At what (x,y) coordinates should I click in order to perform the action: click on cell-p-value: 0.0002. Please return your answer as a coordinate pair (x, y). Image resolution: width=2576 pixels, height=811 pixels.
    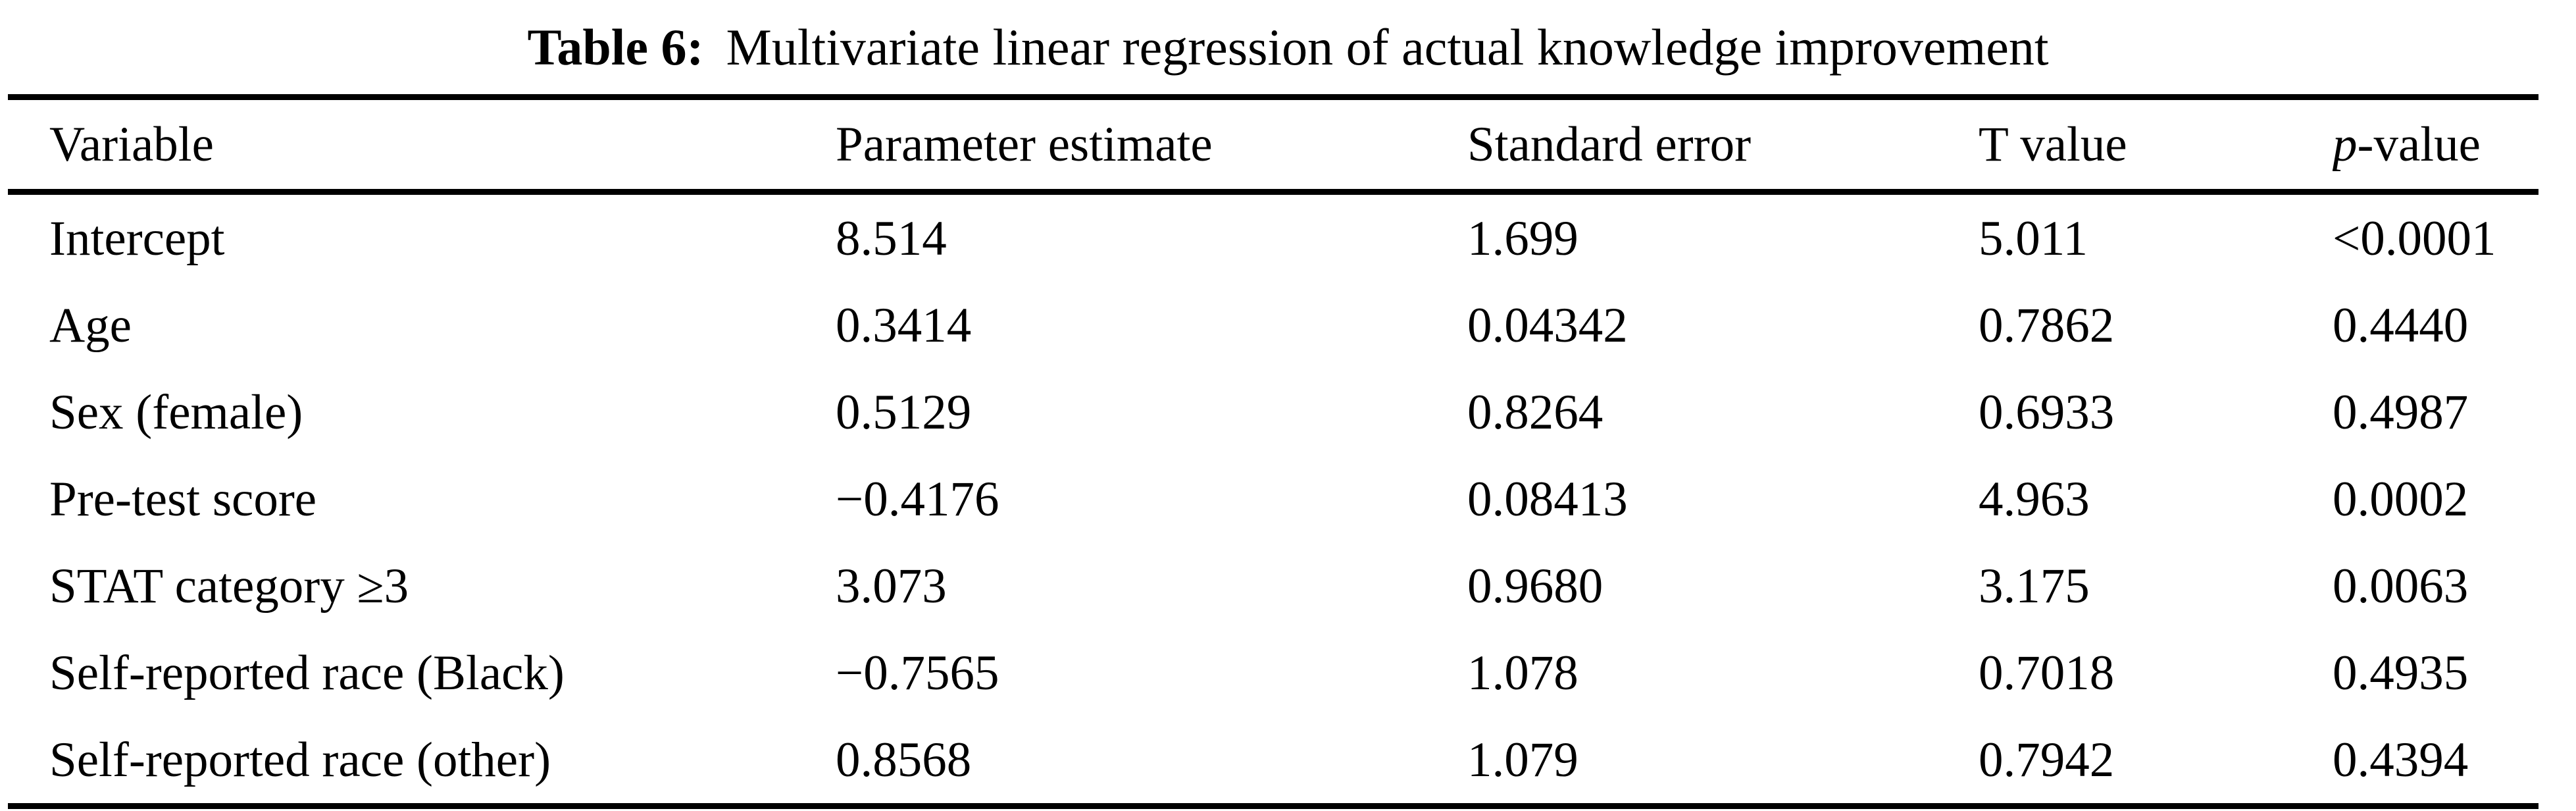
    Looking at the image, I should click on (2401, 499).